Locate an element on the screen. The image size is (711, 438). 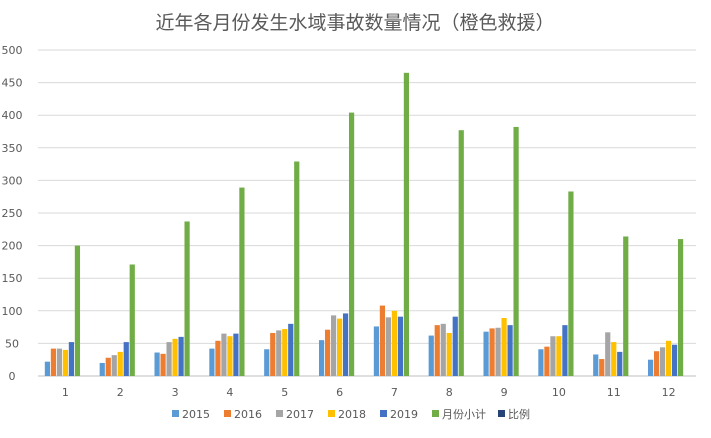
bar-9-2018 is located at coordinates (504, 346).